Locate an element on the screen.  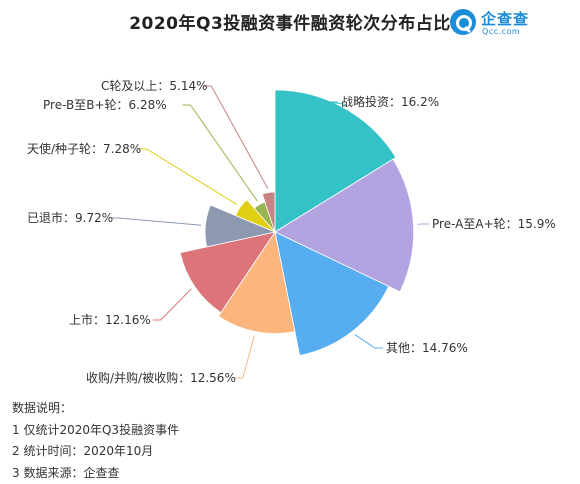
notes-line-2: 2 统计时间：2020年10月 is located at coordinates (95, 452).